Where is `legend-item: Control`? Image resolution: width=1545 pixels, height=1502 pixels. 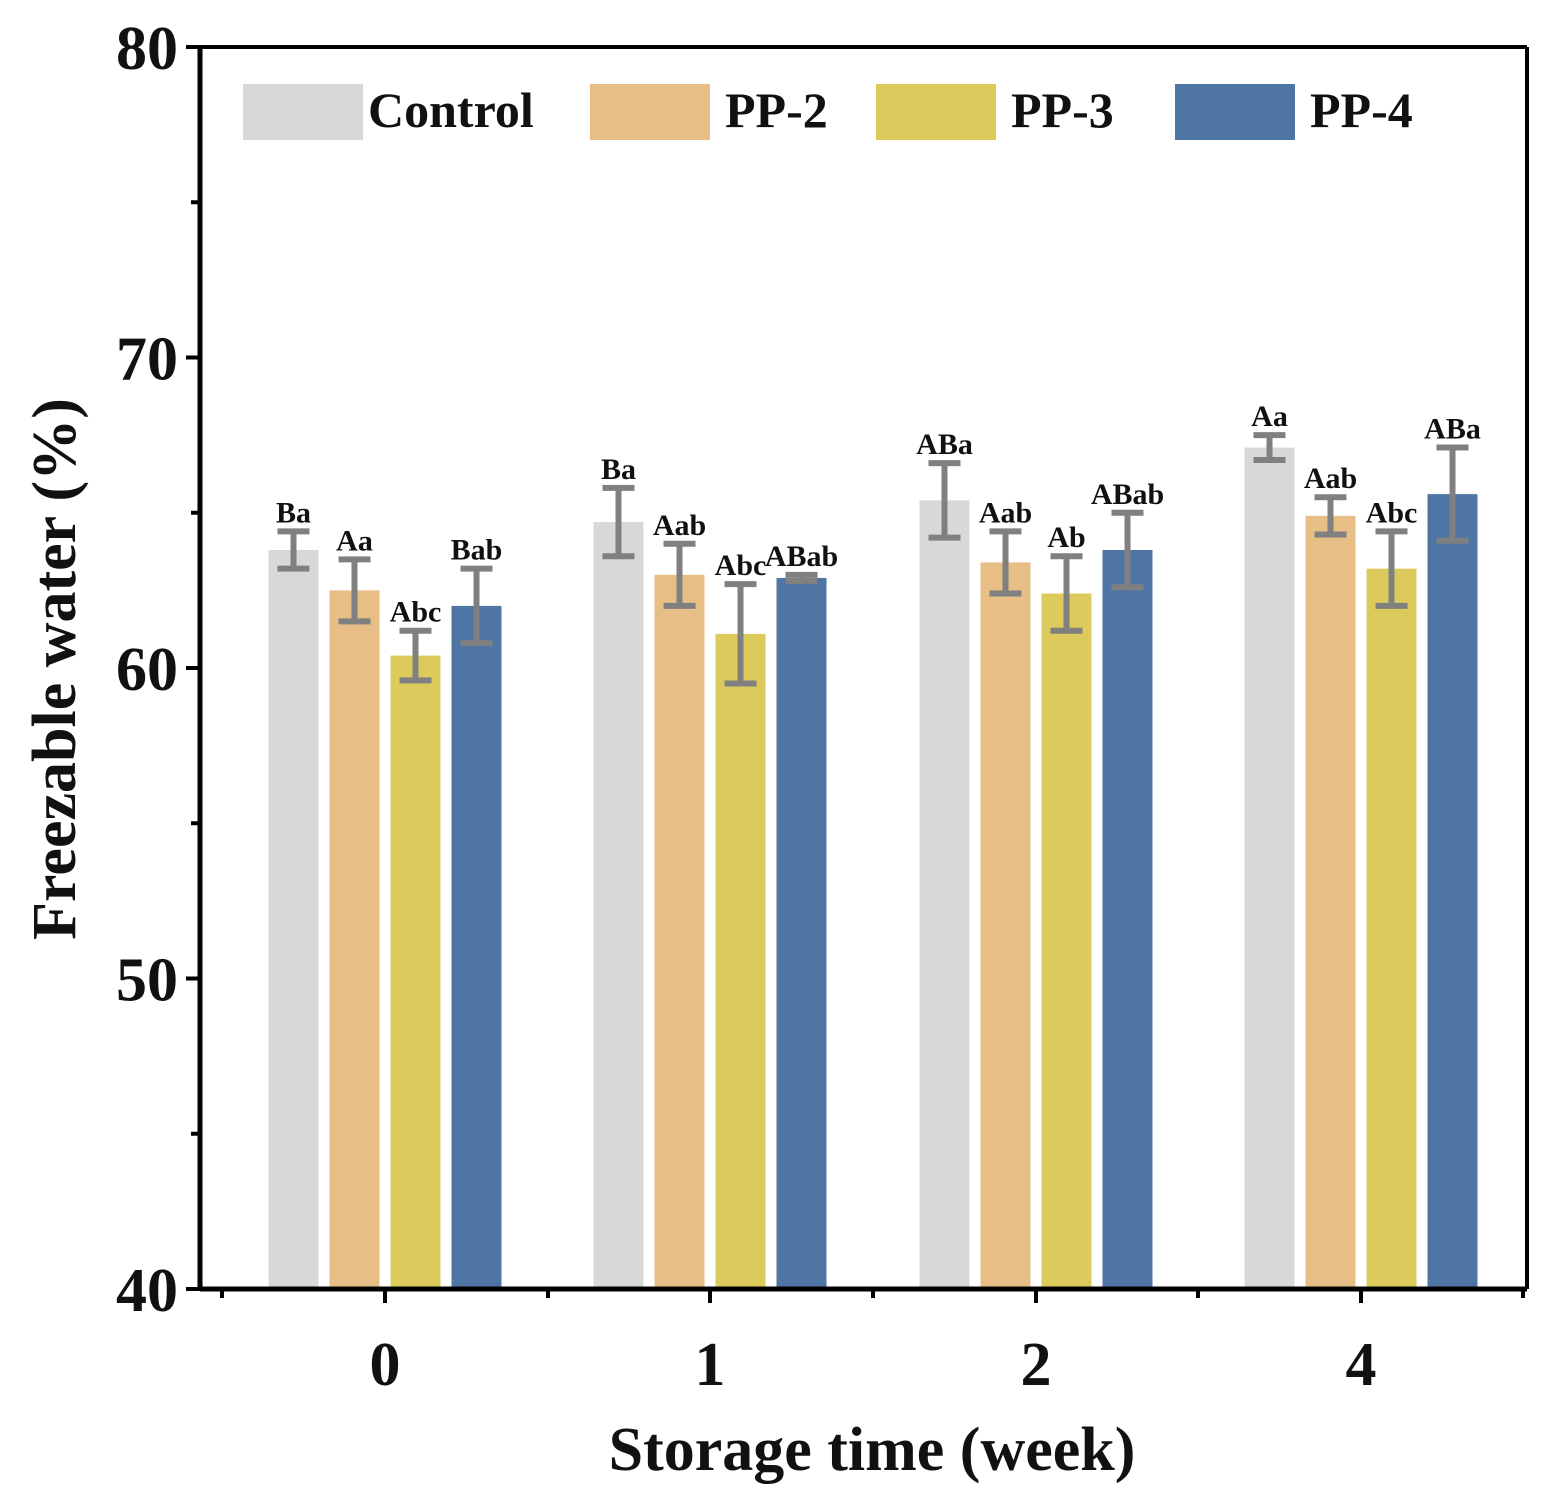
legend-item: Control is located at coordinates (388, 111).